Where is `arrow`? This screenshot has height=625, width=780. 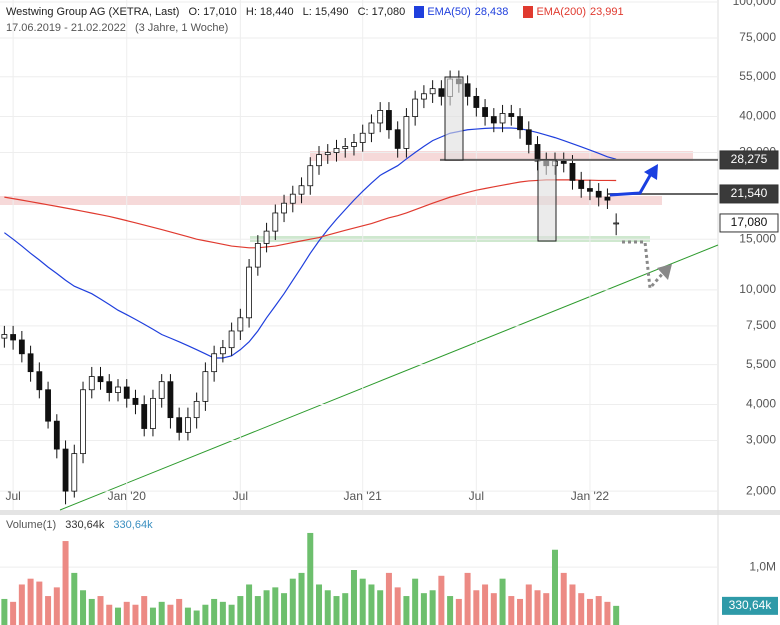
arrow is located at coordinates (631, 184).